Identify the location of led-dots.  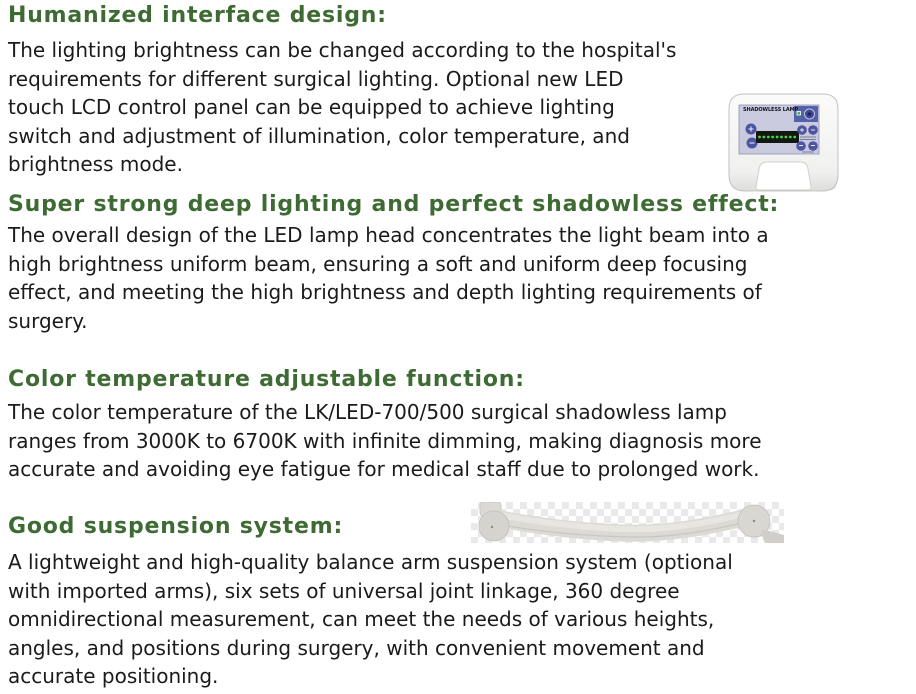
(777, 137).